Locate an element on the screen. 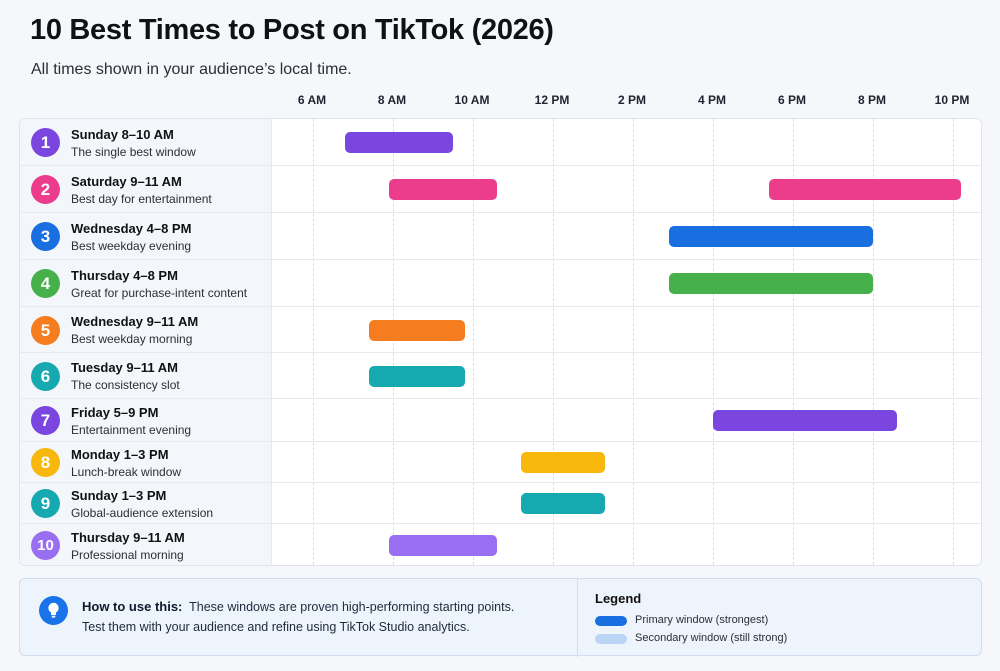  rank-badge: 2 is located at coordinates (45, 189).